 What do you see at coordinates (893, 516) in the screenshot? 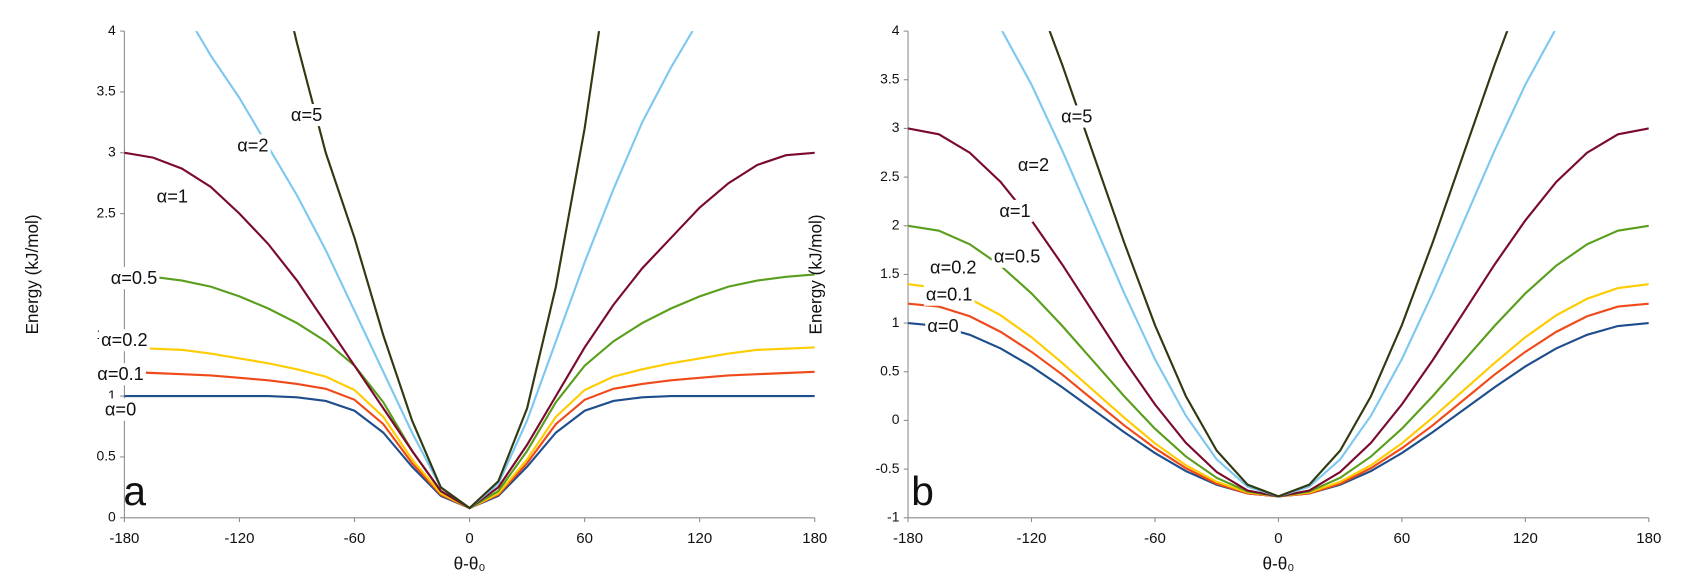
I see `y-tick-label: -1` at bounding box center [893, 516].